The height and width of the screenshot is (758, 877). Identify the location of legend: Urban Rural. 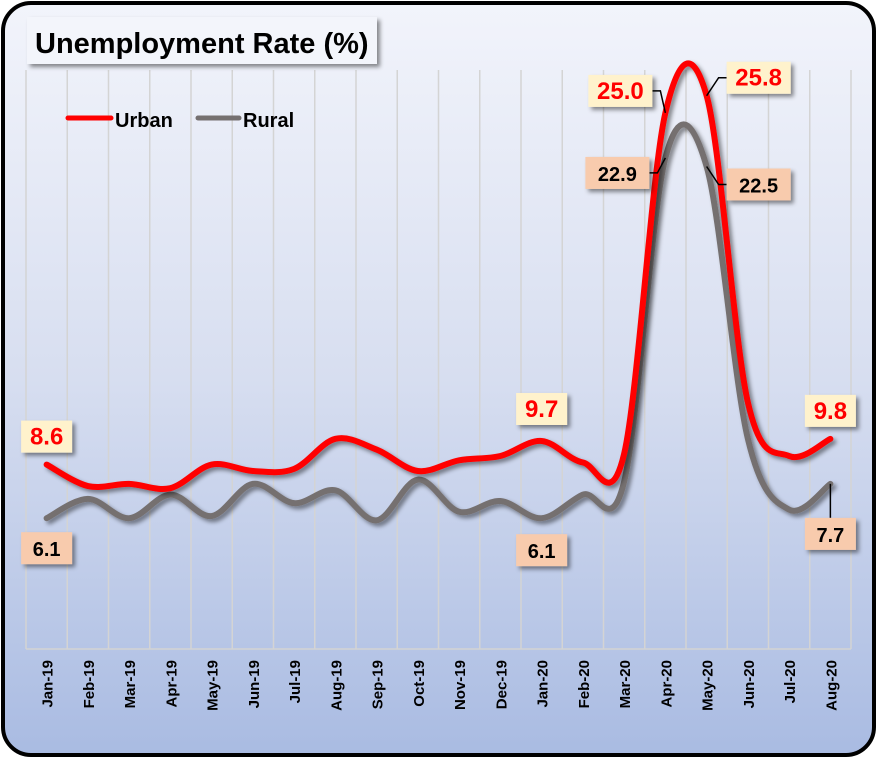
(179, 121).